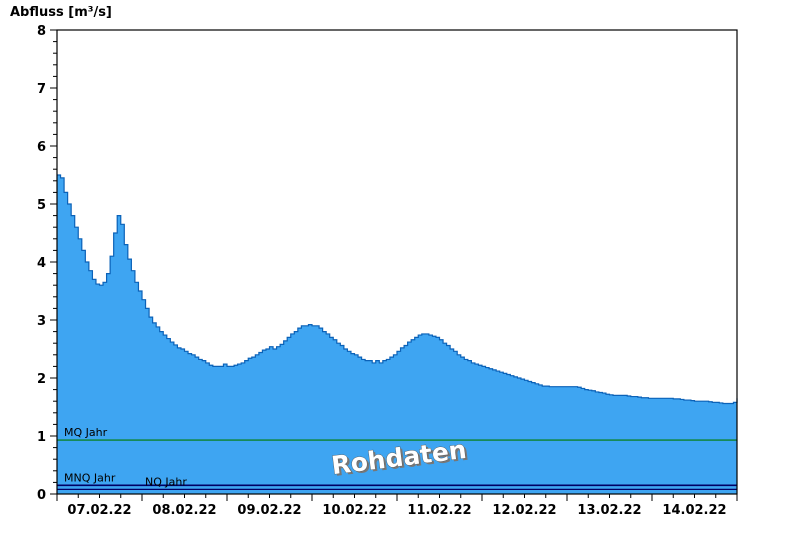 The image size is (800, 550). What do you see at coordinates (86, 432) in the screenshot?
I see `ref-line-label-mq-jahr: MQ Jahr` at bounding box center [86, 432].